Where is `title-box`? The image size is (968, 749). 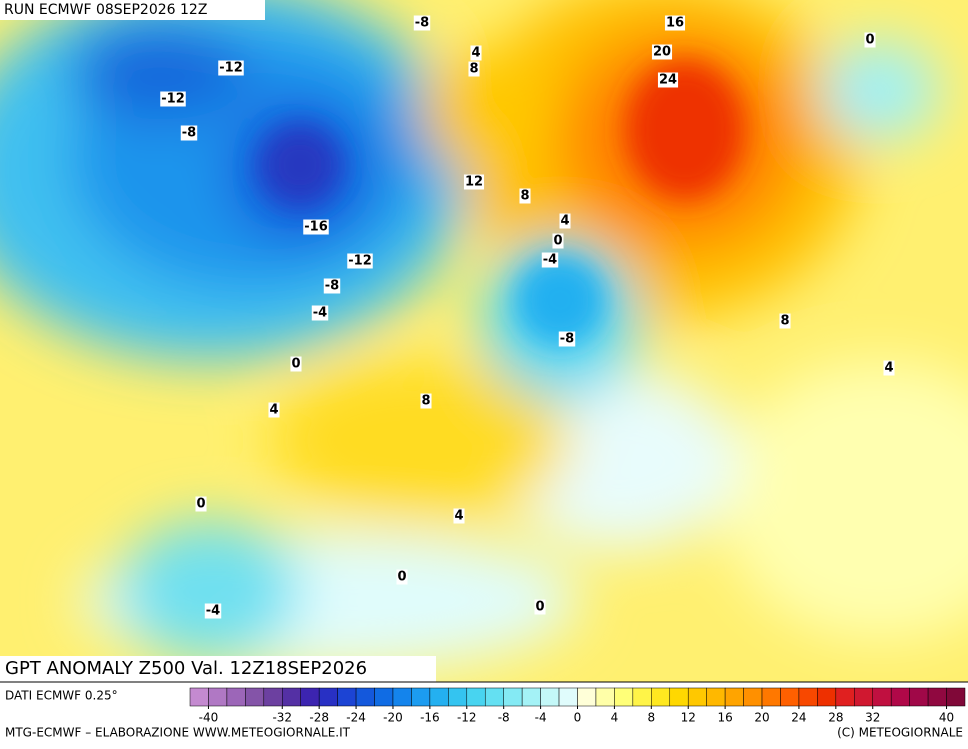
title-box is located at coordinates (218, 669).